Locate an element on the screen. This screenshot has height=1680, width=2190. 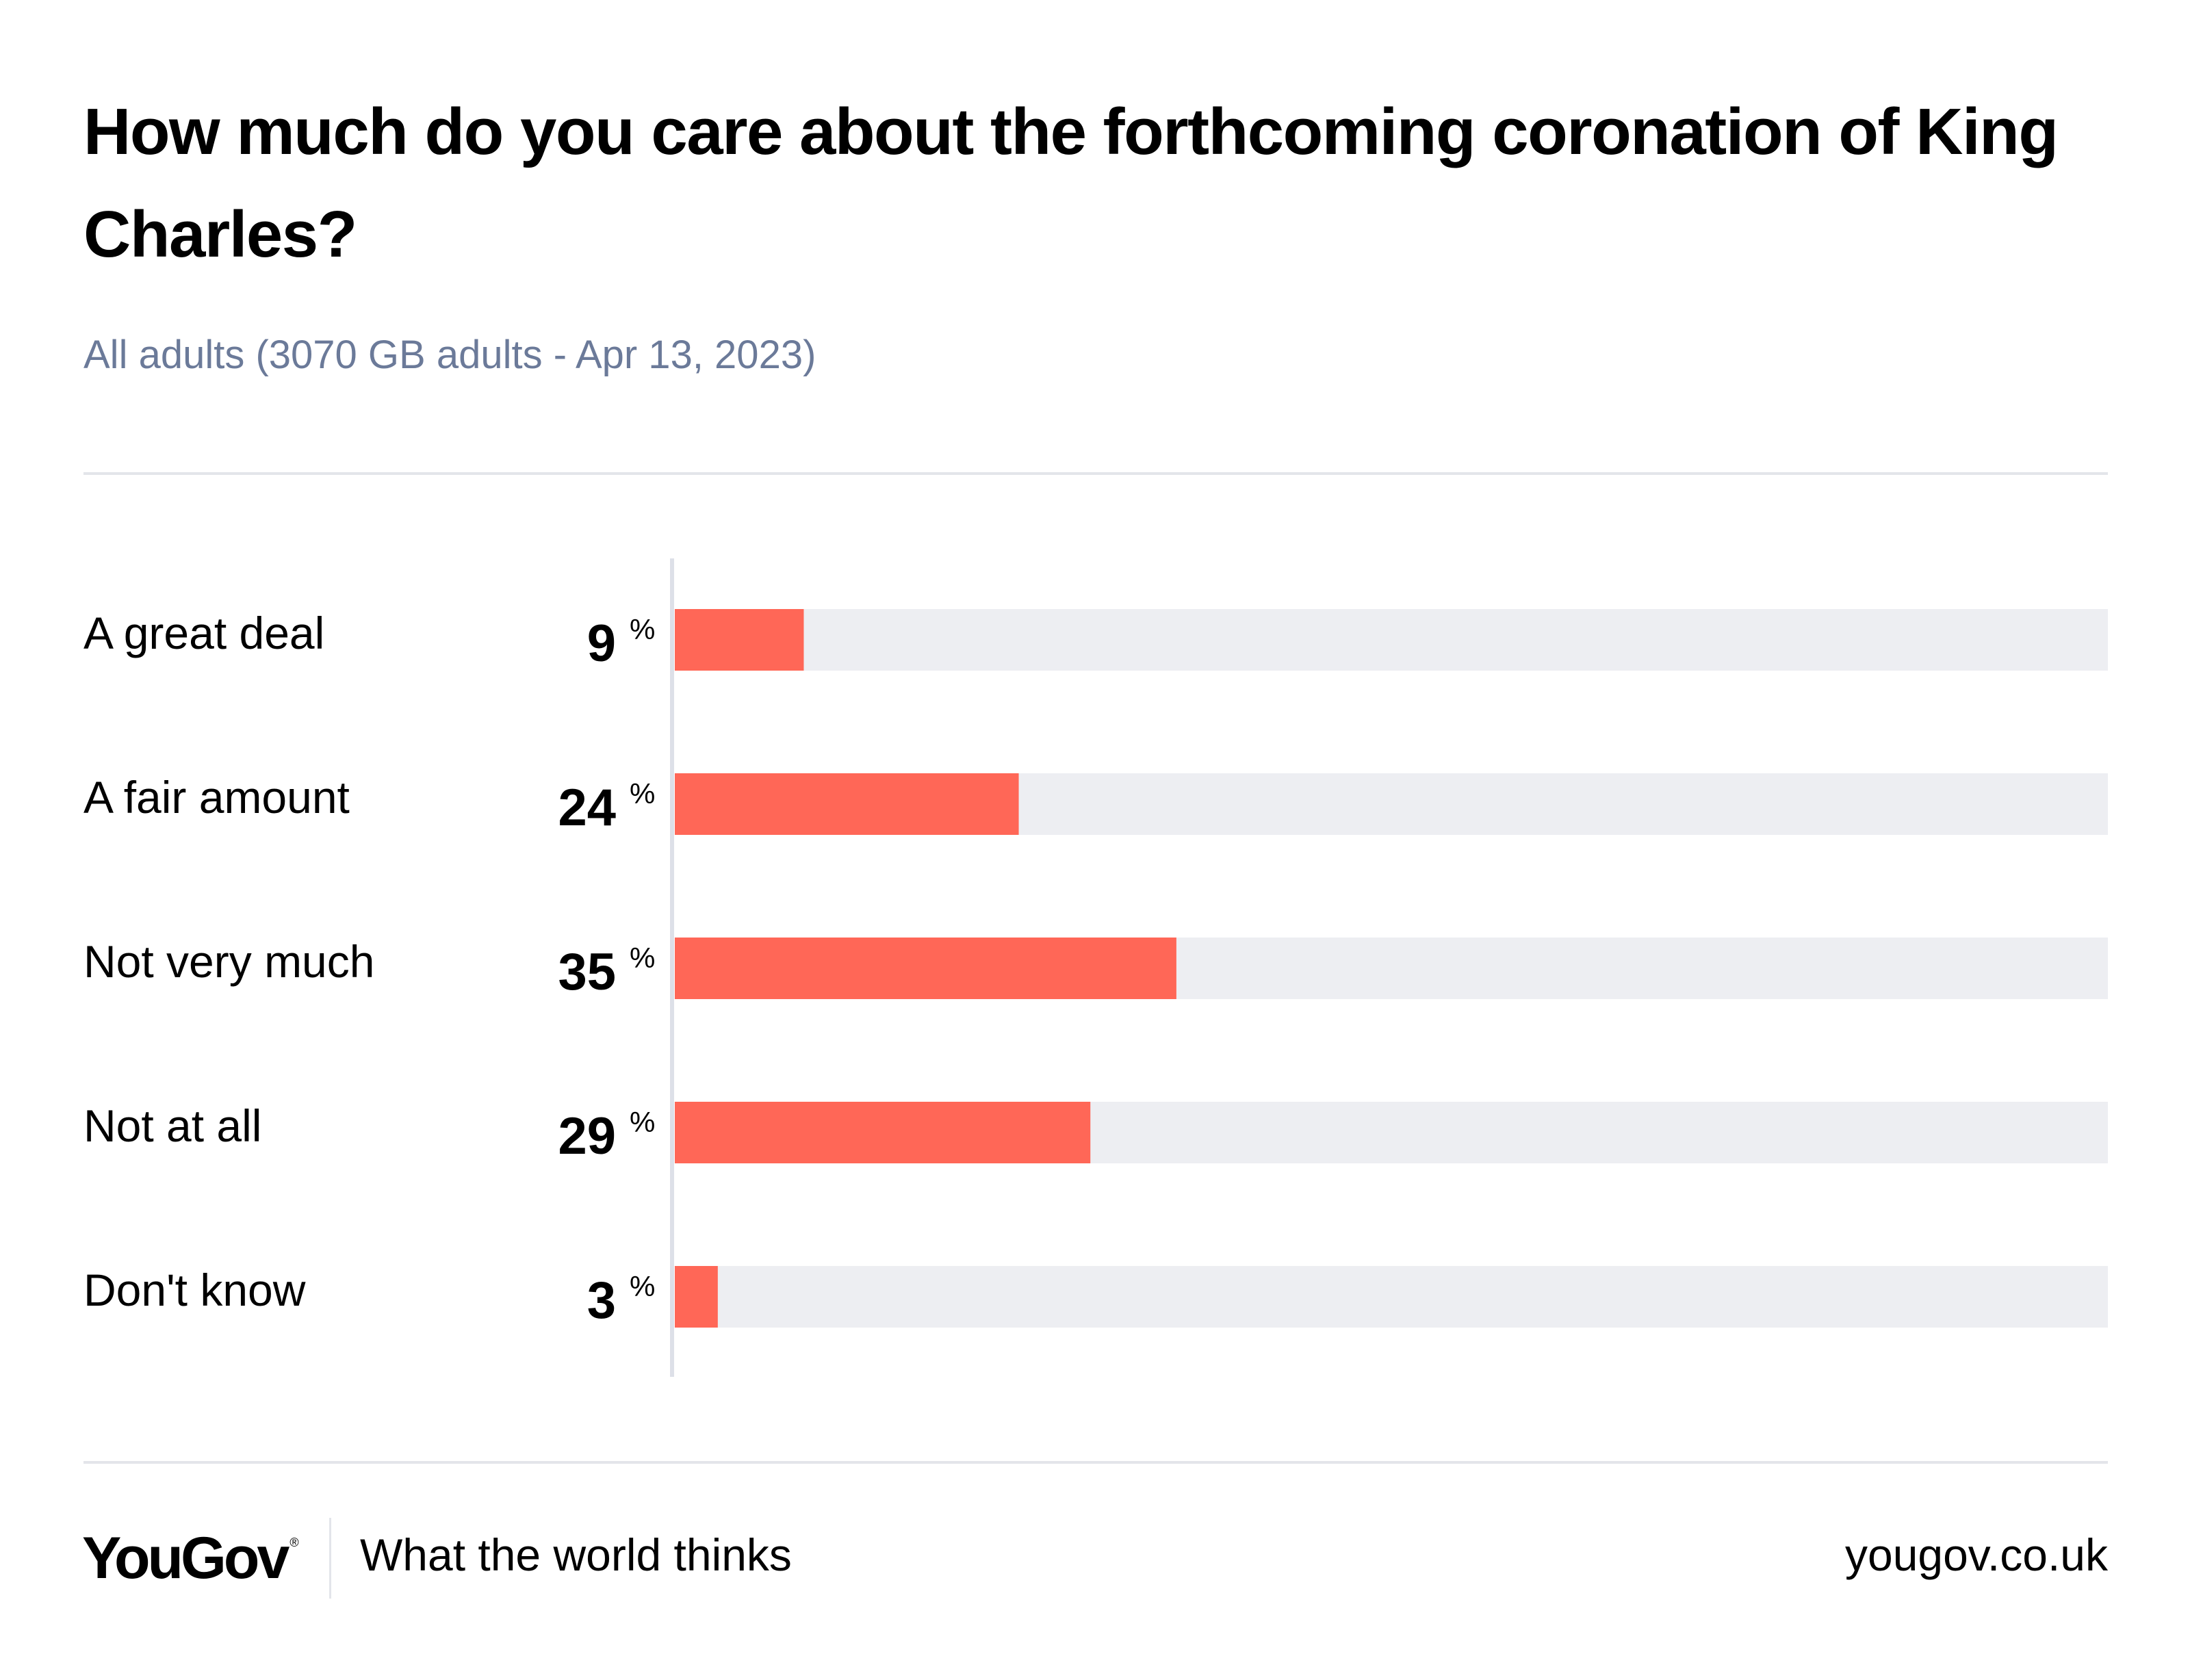
value-label: 3 is located at coordinates (601, 1300).